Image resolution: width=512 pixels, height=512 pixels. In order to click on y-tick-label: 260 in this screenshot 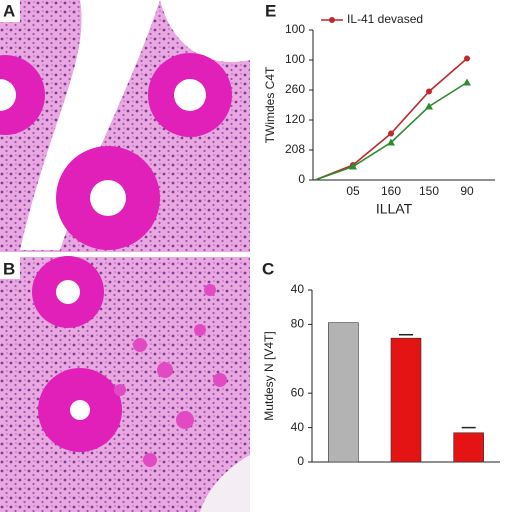, I will do `click(295, 89)`.